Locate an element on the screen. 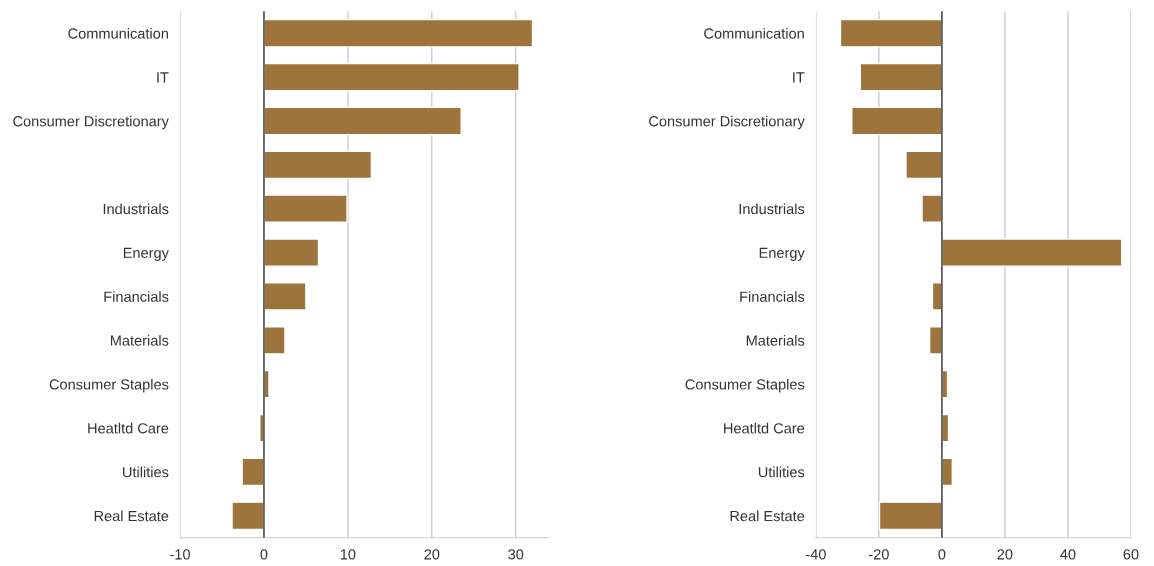  x-tick-label: 30 is located at coordinates (516, 554).